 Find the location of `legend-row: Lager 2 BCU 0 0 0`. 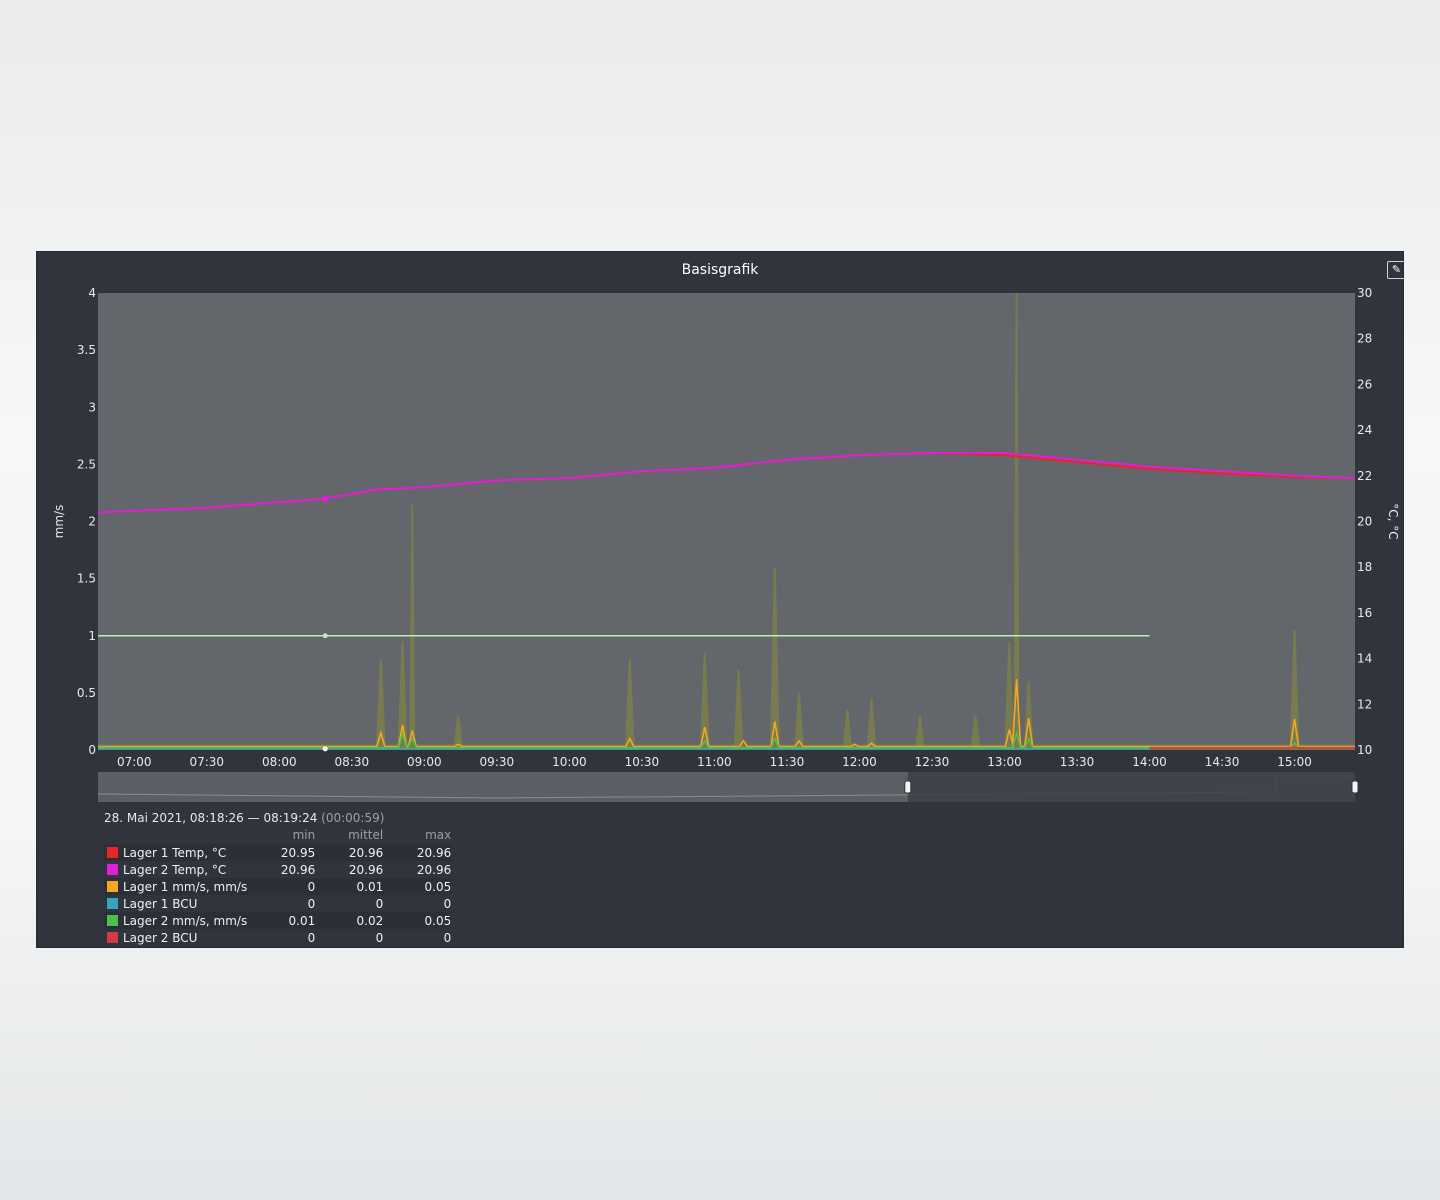

legend-row: Lager 2 BCU 0 0 0 is located at coordinates (278, 937).